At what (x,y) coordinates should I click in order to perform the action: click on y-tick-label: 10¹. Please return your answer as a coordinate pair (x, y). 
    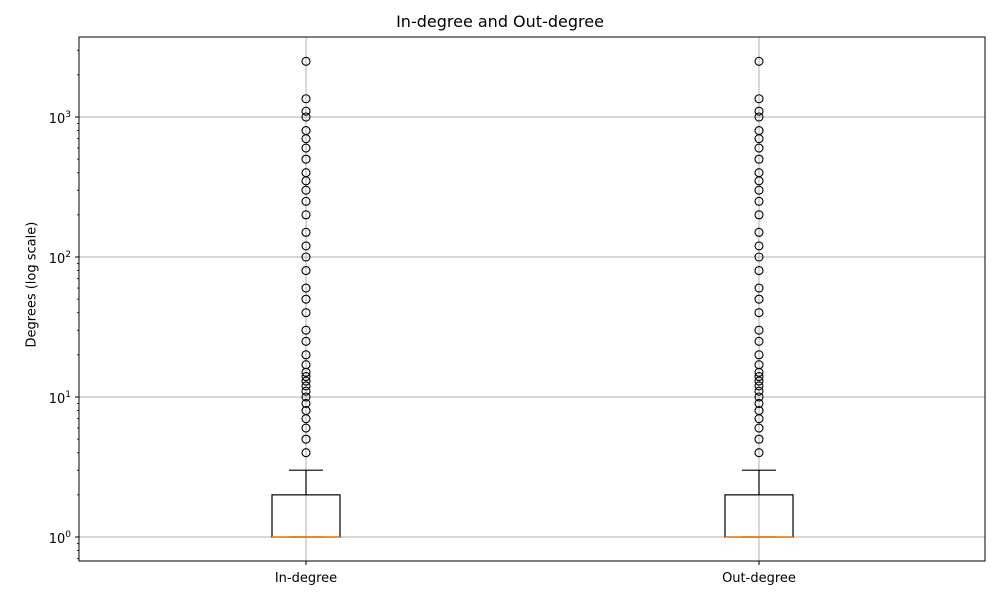
    Looking at the image, I should click on (60, 398).